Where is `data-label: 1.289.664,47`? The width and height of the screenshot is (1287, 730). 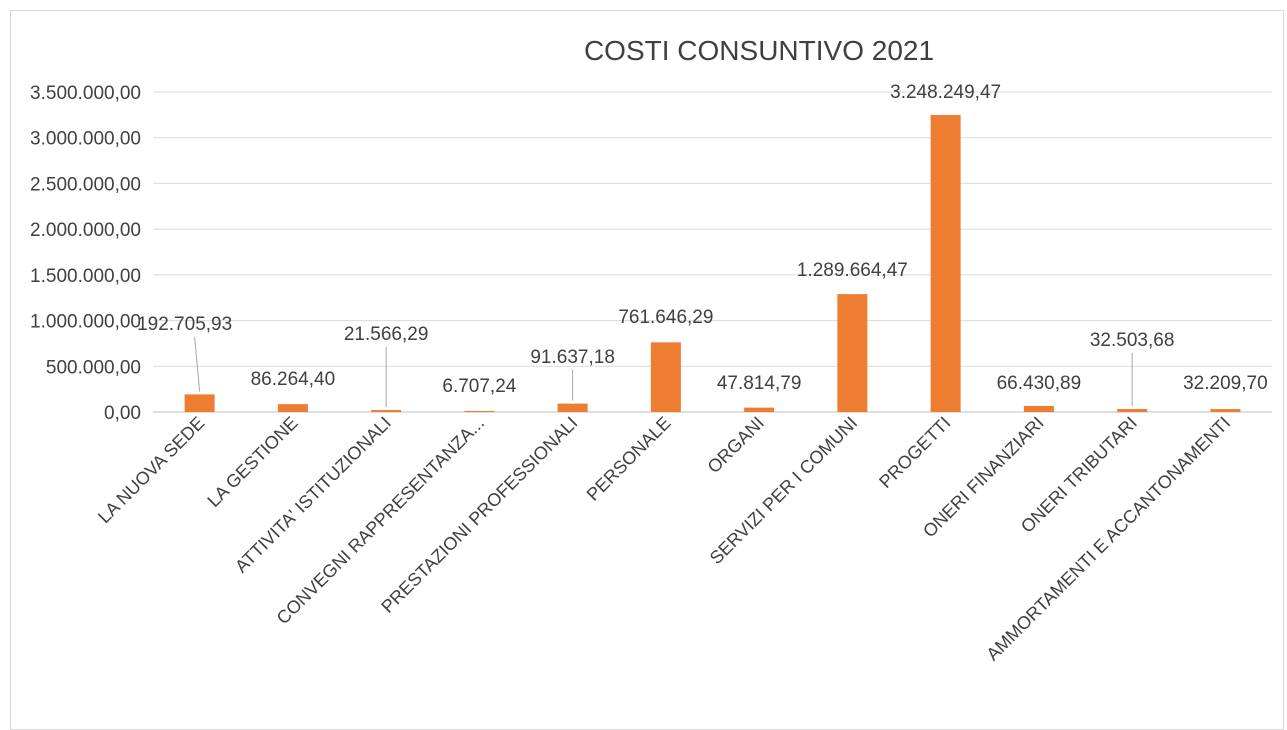 data-label: 1.289.664,47 is located at coordinates (852, 270).